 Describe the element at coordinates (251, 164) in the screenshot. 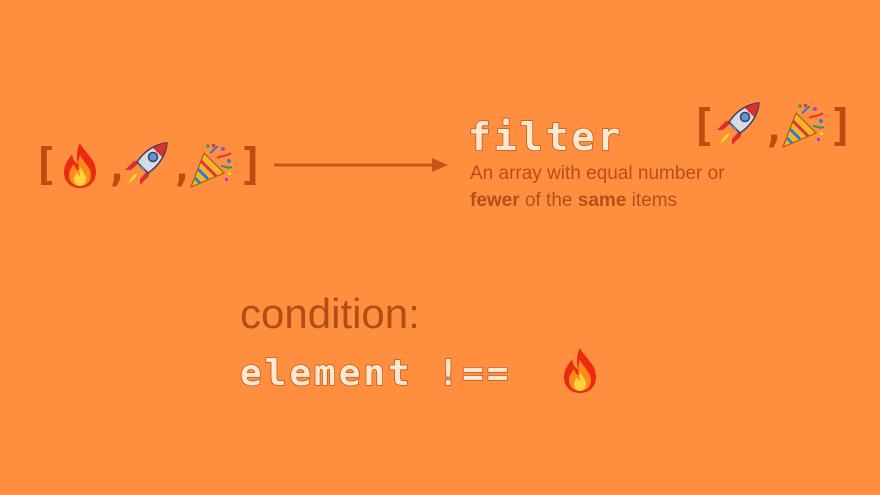

I see `input-close-bracket: ]` at that location.